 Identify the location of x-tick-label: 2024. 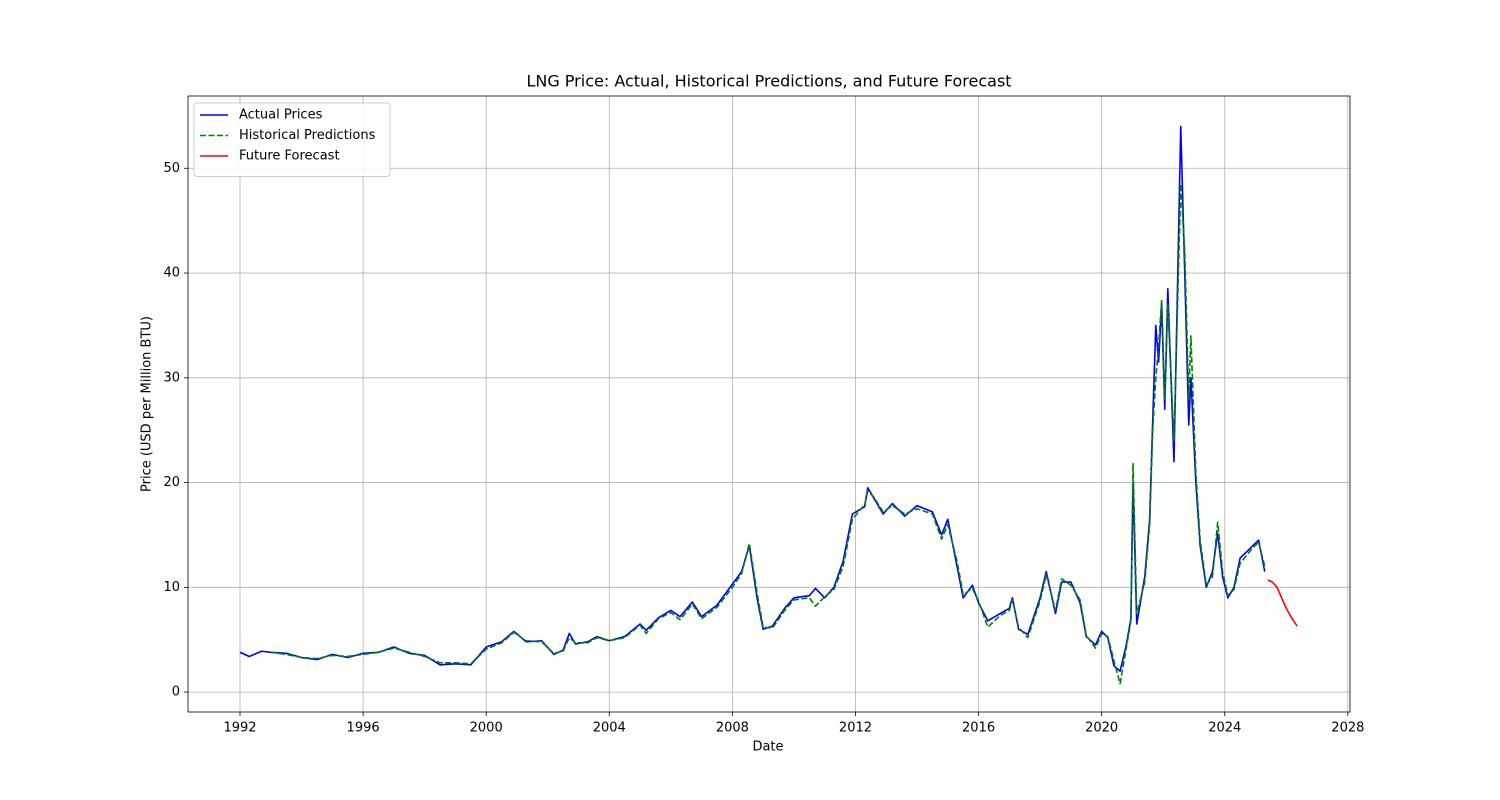
(1224, 728).